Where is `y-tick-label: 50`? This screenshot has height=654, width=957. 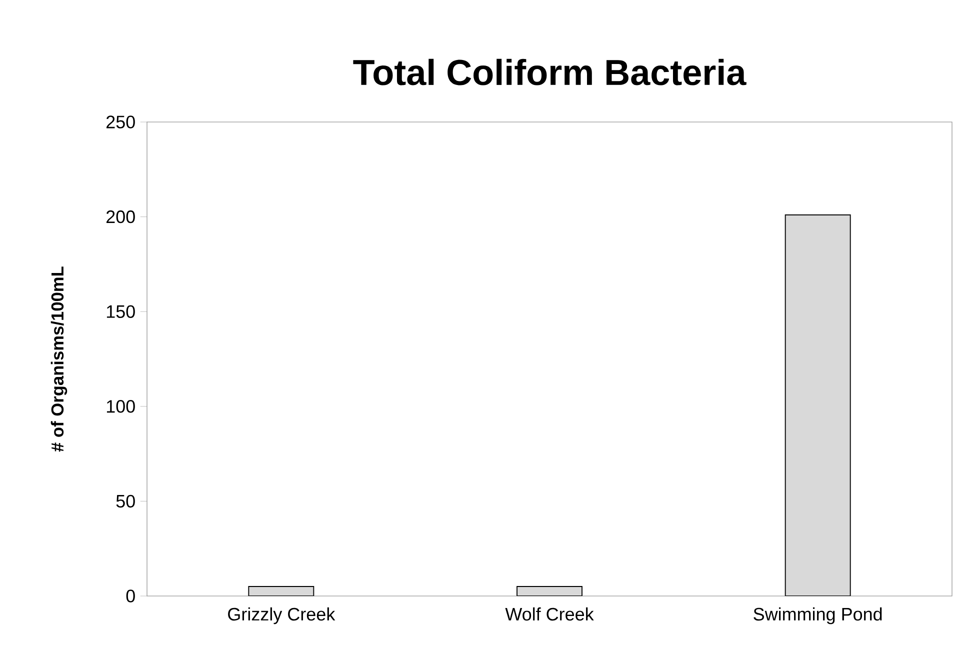
y-tick-label: 50 is located at coordinates (125, 501).